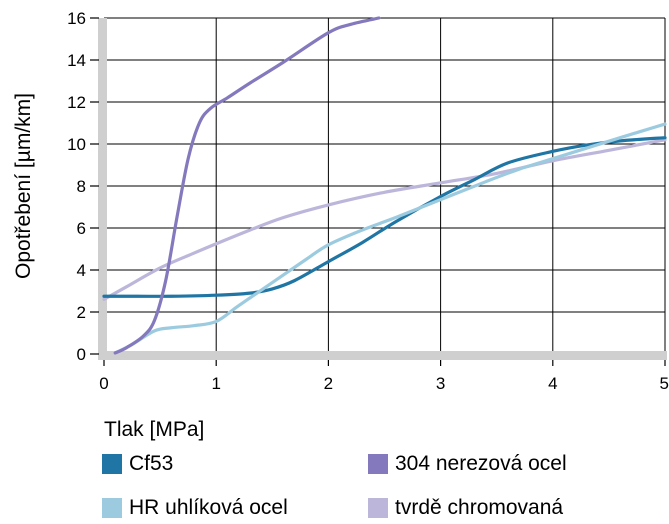  I want to click on legend-label: tvrdě chromovaná, so click(479, 507).